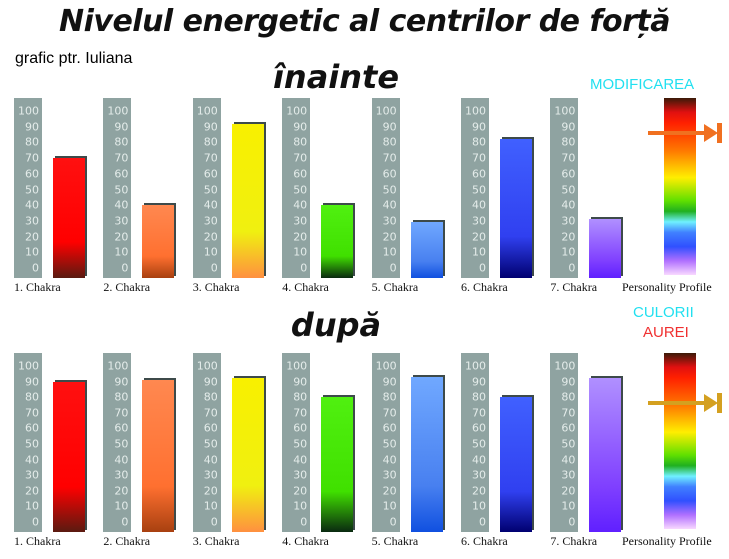 The width and height of the screenshot is (729, 559). I want to click on x-label: 1. Chakra, so click(37, 541).